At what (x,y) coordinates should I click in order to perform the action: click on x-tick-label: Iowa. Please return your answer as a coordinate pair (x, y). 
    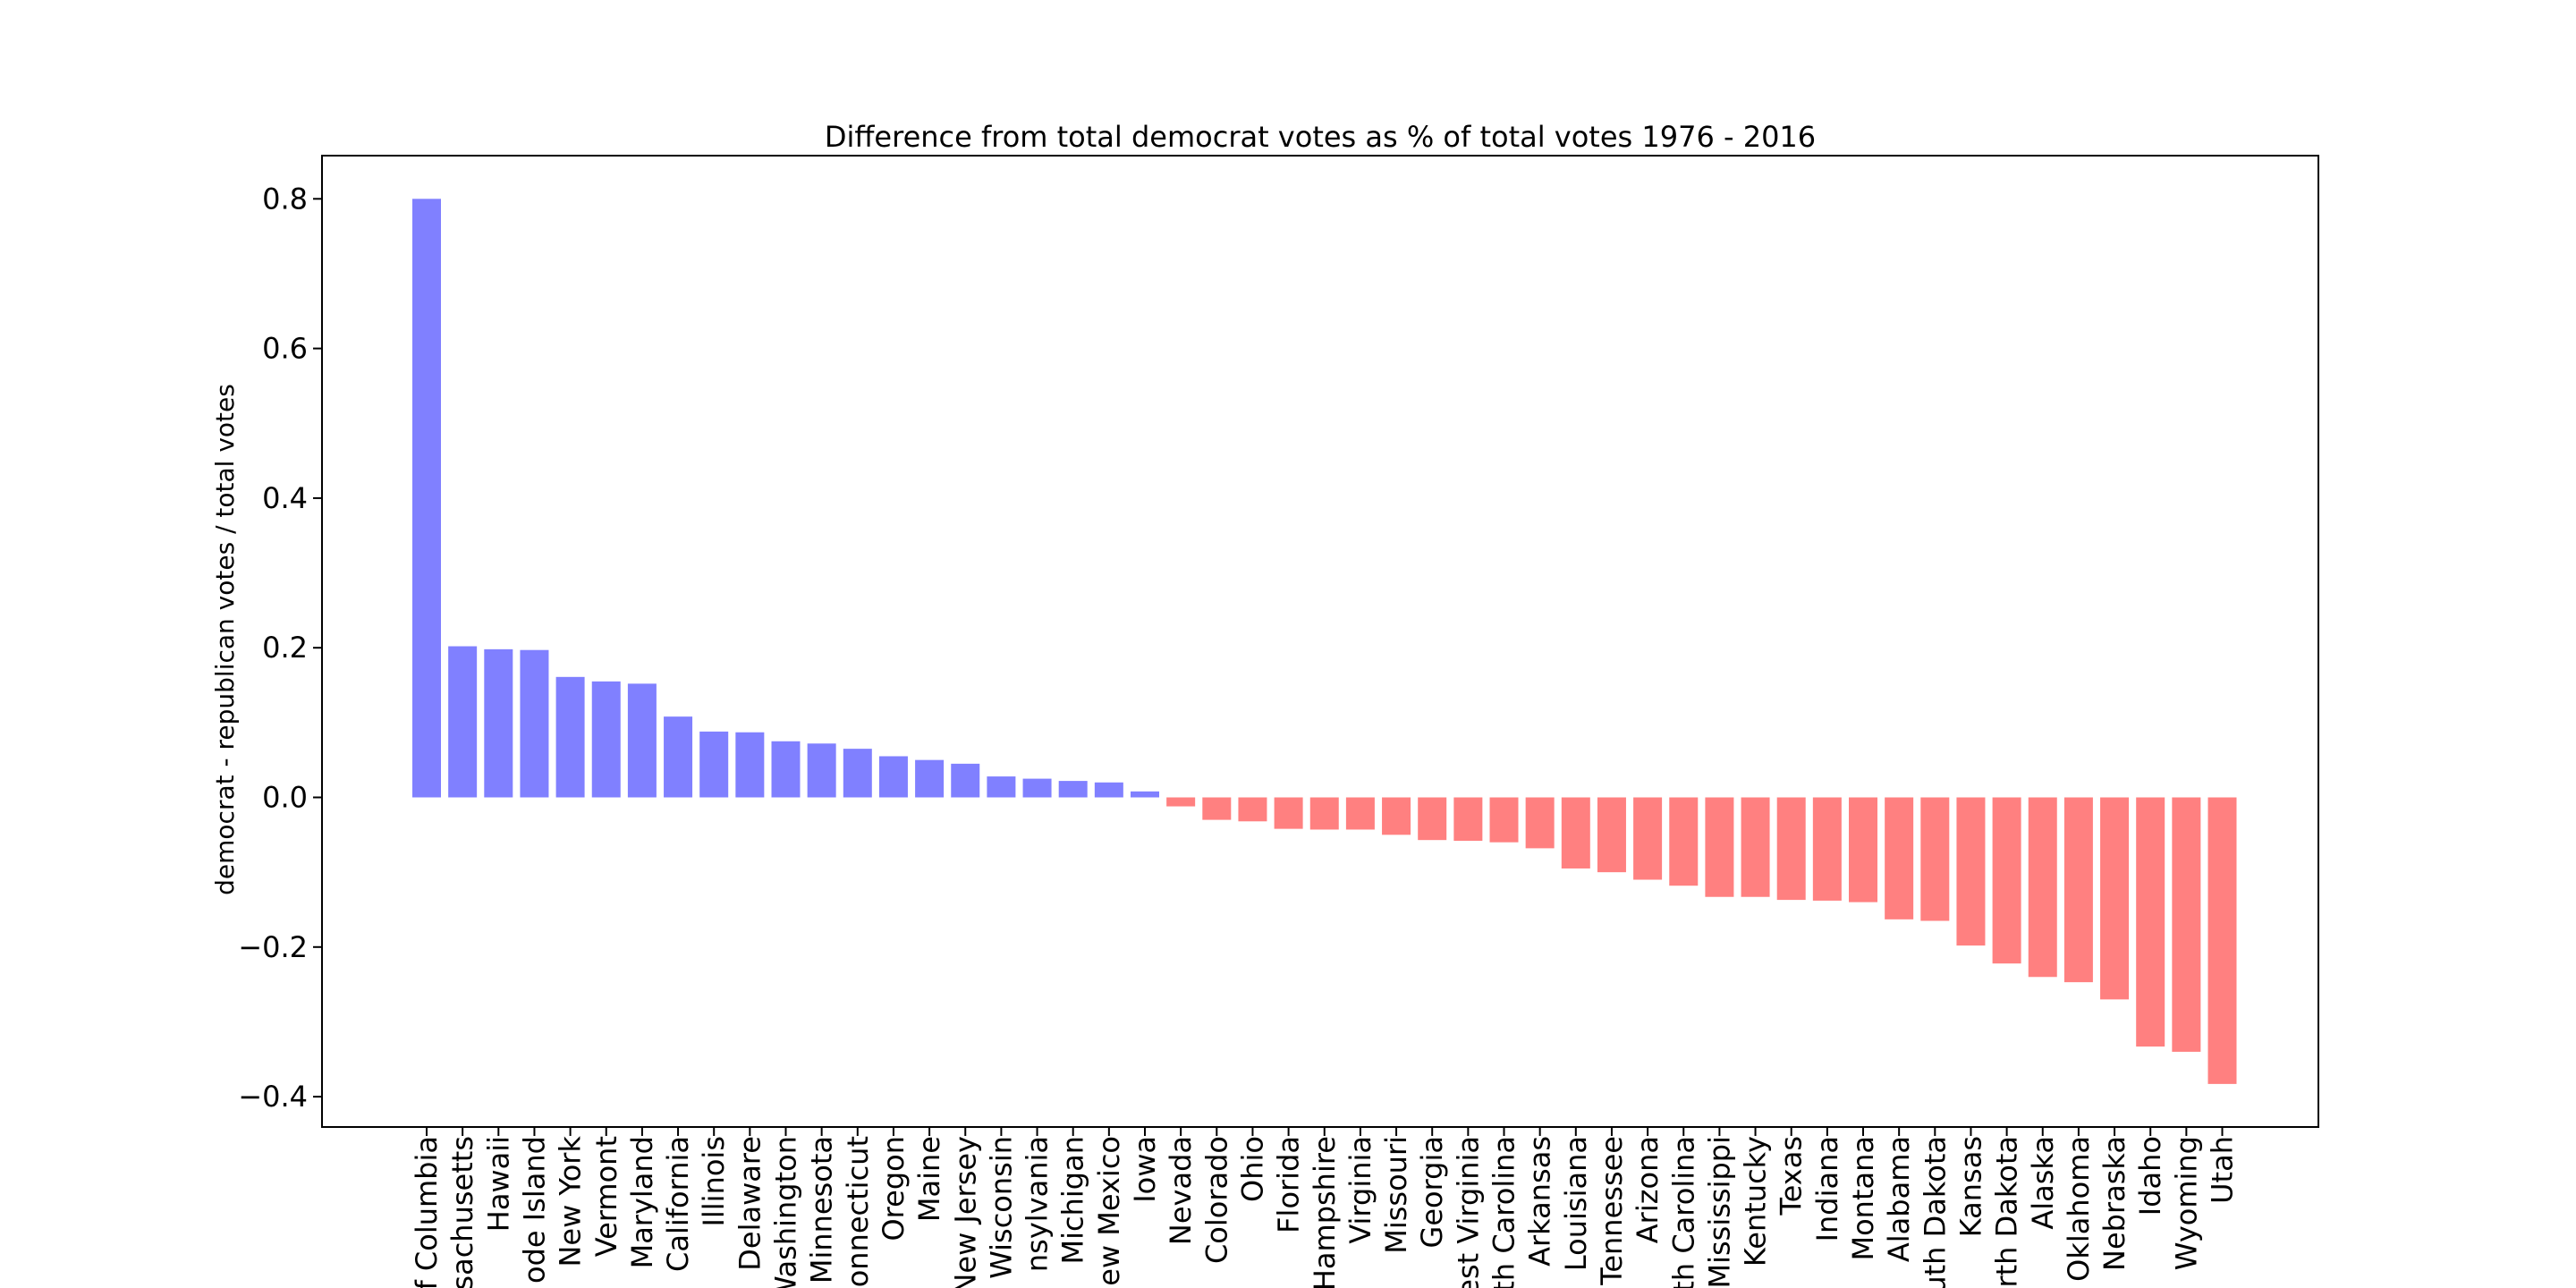
    Looking at the image, I should click on (1145, 1169).